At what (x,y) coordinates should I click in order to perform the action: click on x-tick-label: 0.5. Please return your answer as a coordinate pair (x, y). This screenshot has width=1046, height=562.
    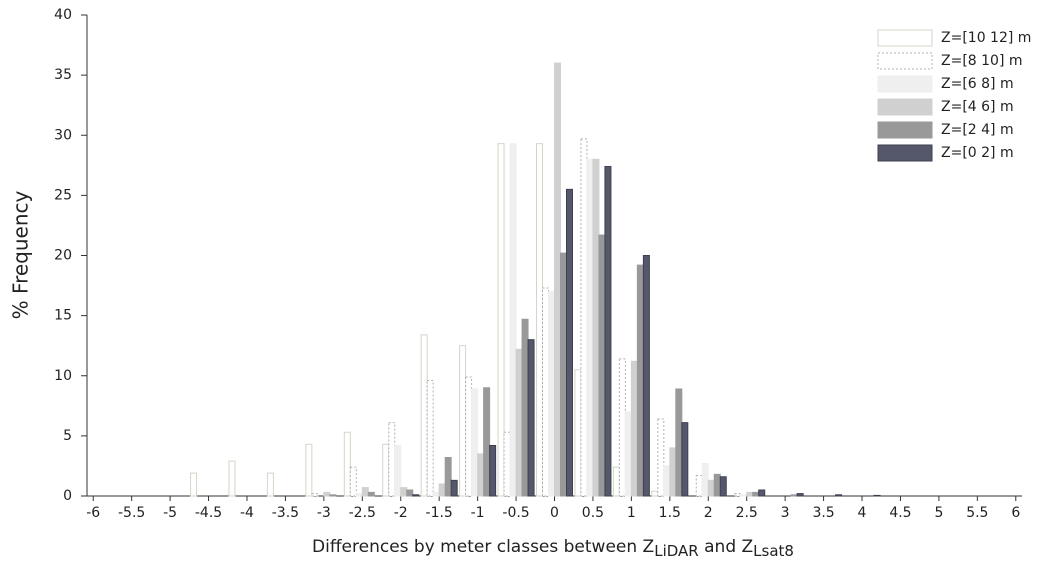
    Looking at the image, I should click on (593, 513).